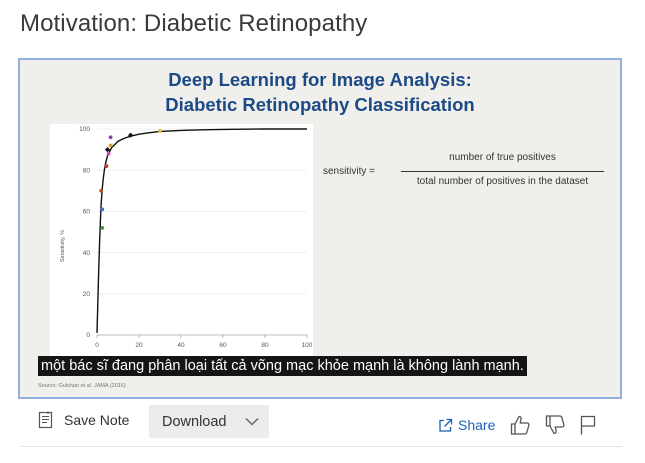  I want to click on share-button: Share, so click(466, 425).